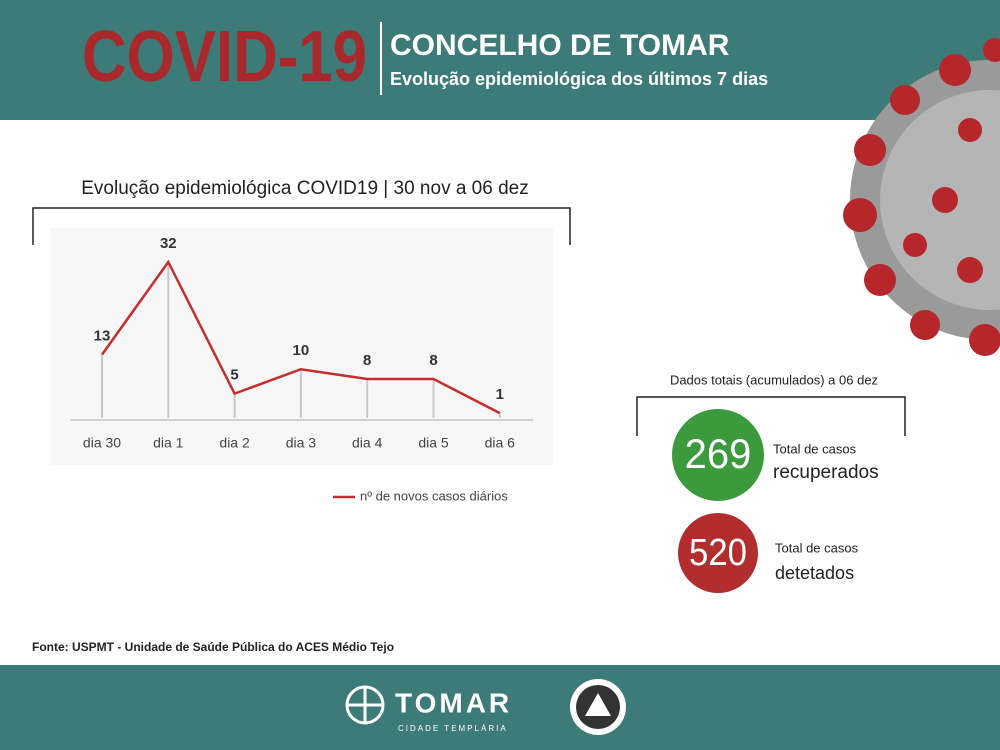 This screenshot has height=750, width=1000. Describe the element at coordinates (453, 702) in the screenshot. I see `footer-brand: TOMAR` at that location.